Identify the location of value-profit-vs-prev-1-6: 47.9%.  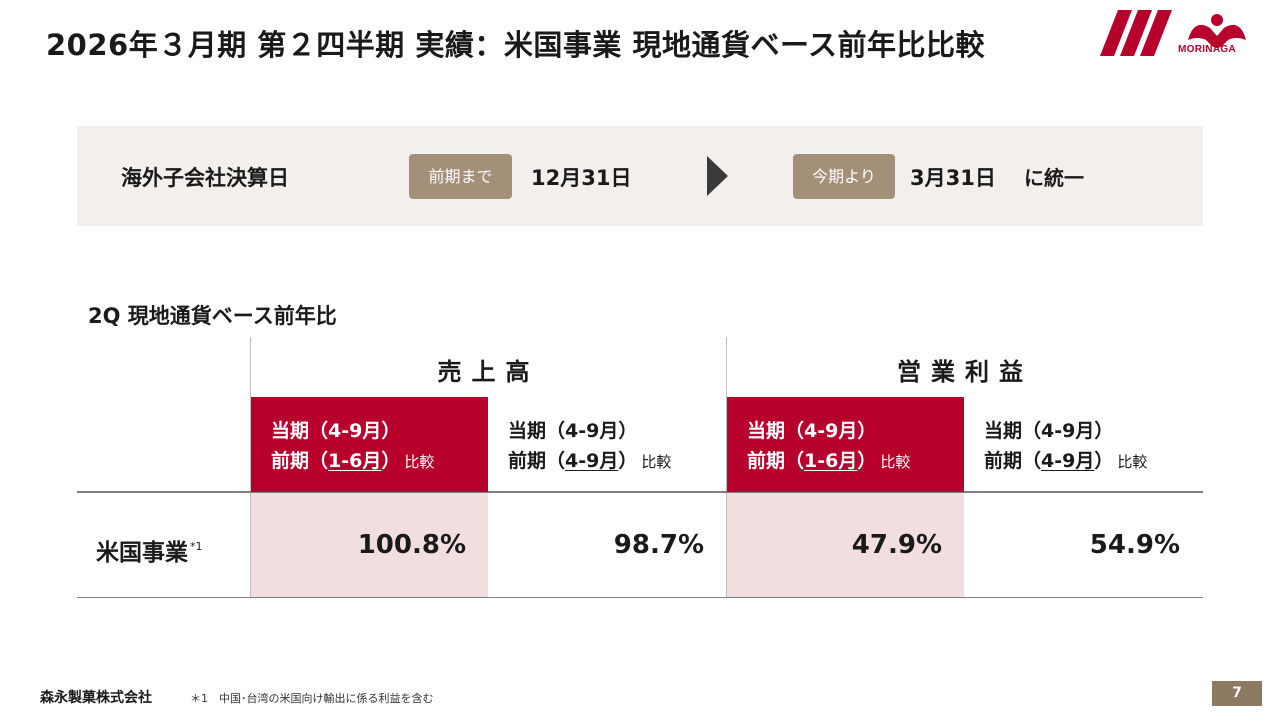
(896, 545).